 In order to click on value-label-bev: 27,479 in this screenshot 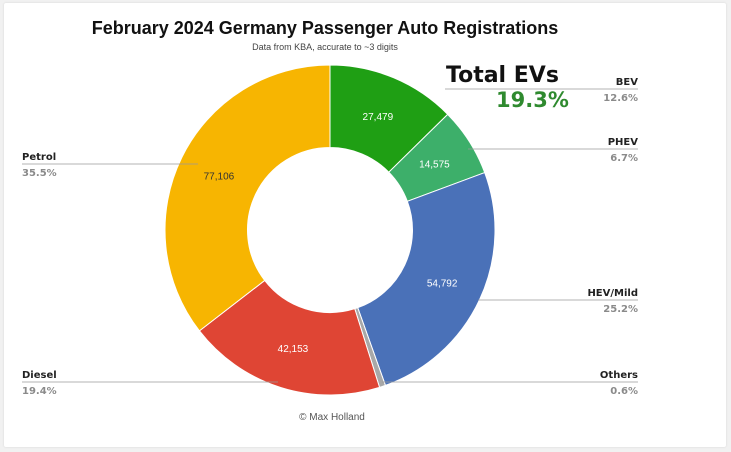, I will do `click(378, 117)`.